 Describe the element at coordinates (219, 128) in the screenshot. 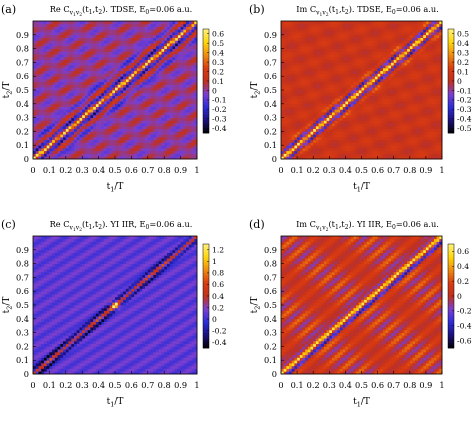

I see `colorbar-tick-label: -0.4` at that location.